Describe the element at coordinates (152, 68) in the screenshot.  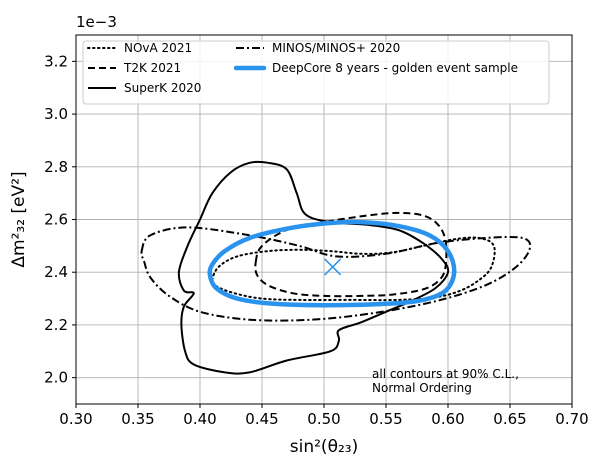
I see `legend-label: T2K 2021` at that location.